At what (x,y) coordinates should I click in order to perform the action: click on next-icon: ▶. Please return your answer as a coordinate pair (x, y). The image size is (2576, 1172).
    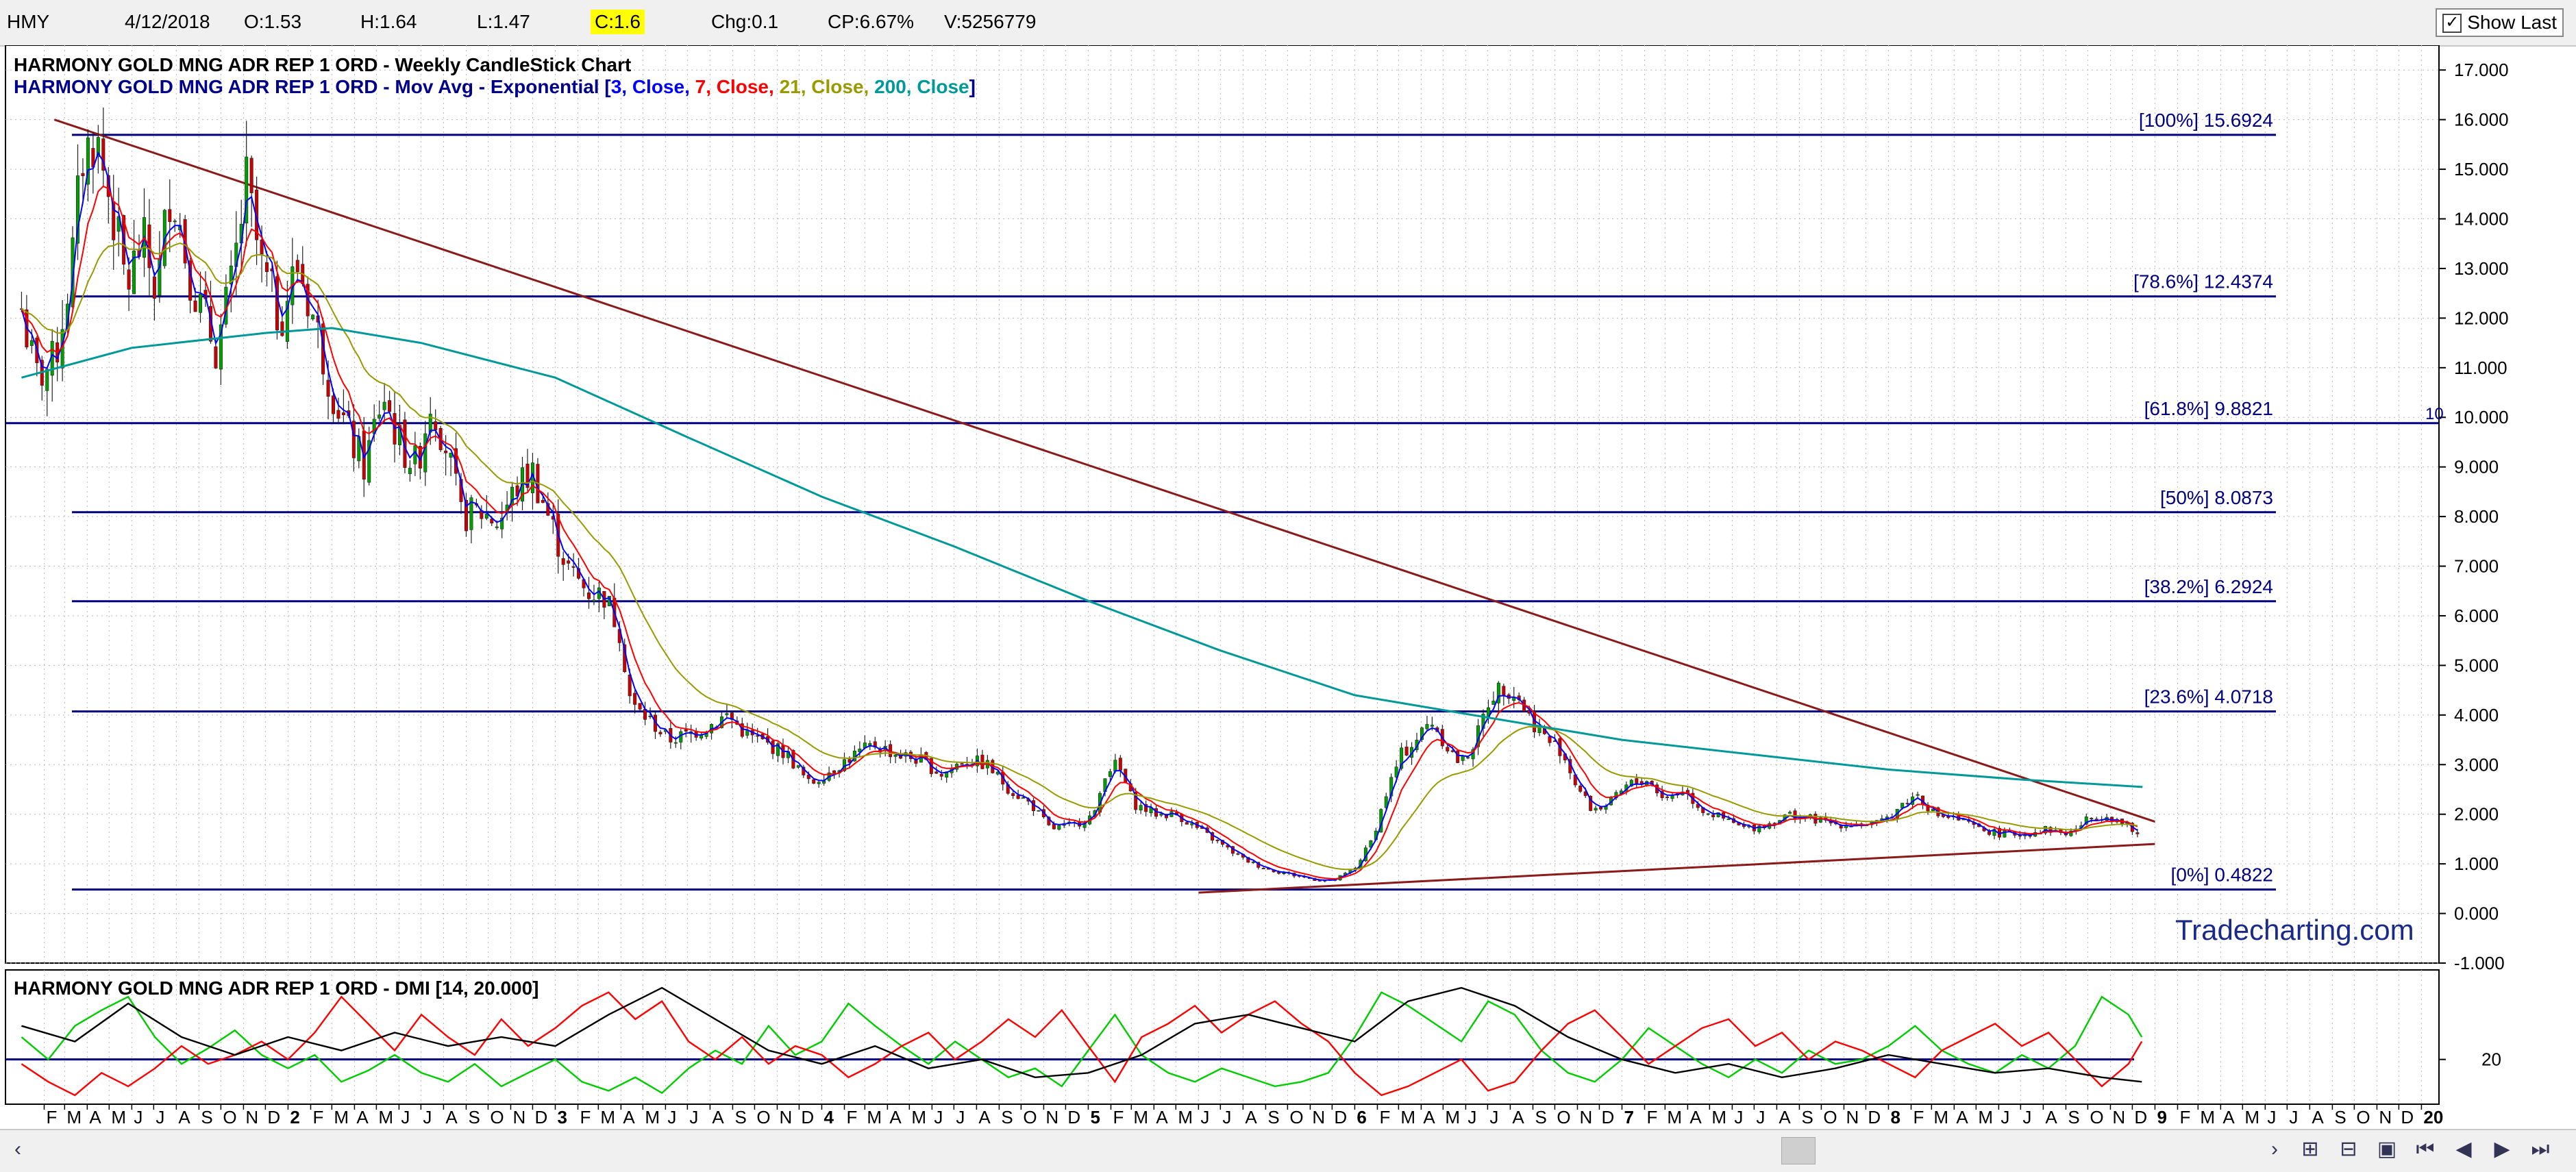
    Looking at the image, I should click on (2502, 1149).